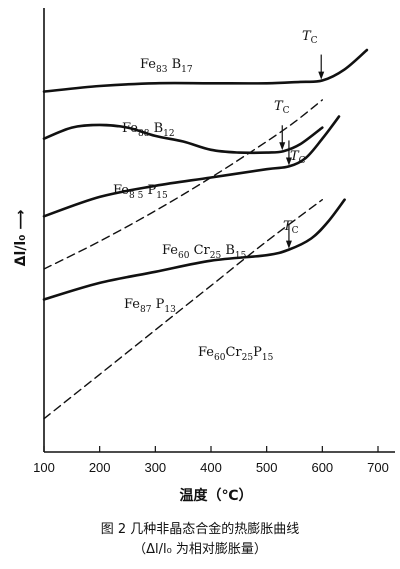 This screenshot has height=569, width=400. I want to click on tc-label-fe85p15: TC, so click(298, 157).